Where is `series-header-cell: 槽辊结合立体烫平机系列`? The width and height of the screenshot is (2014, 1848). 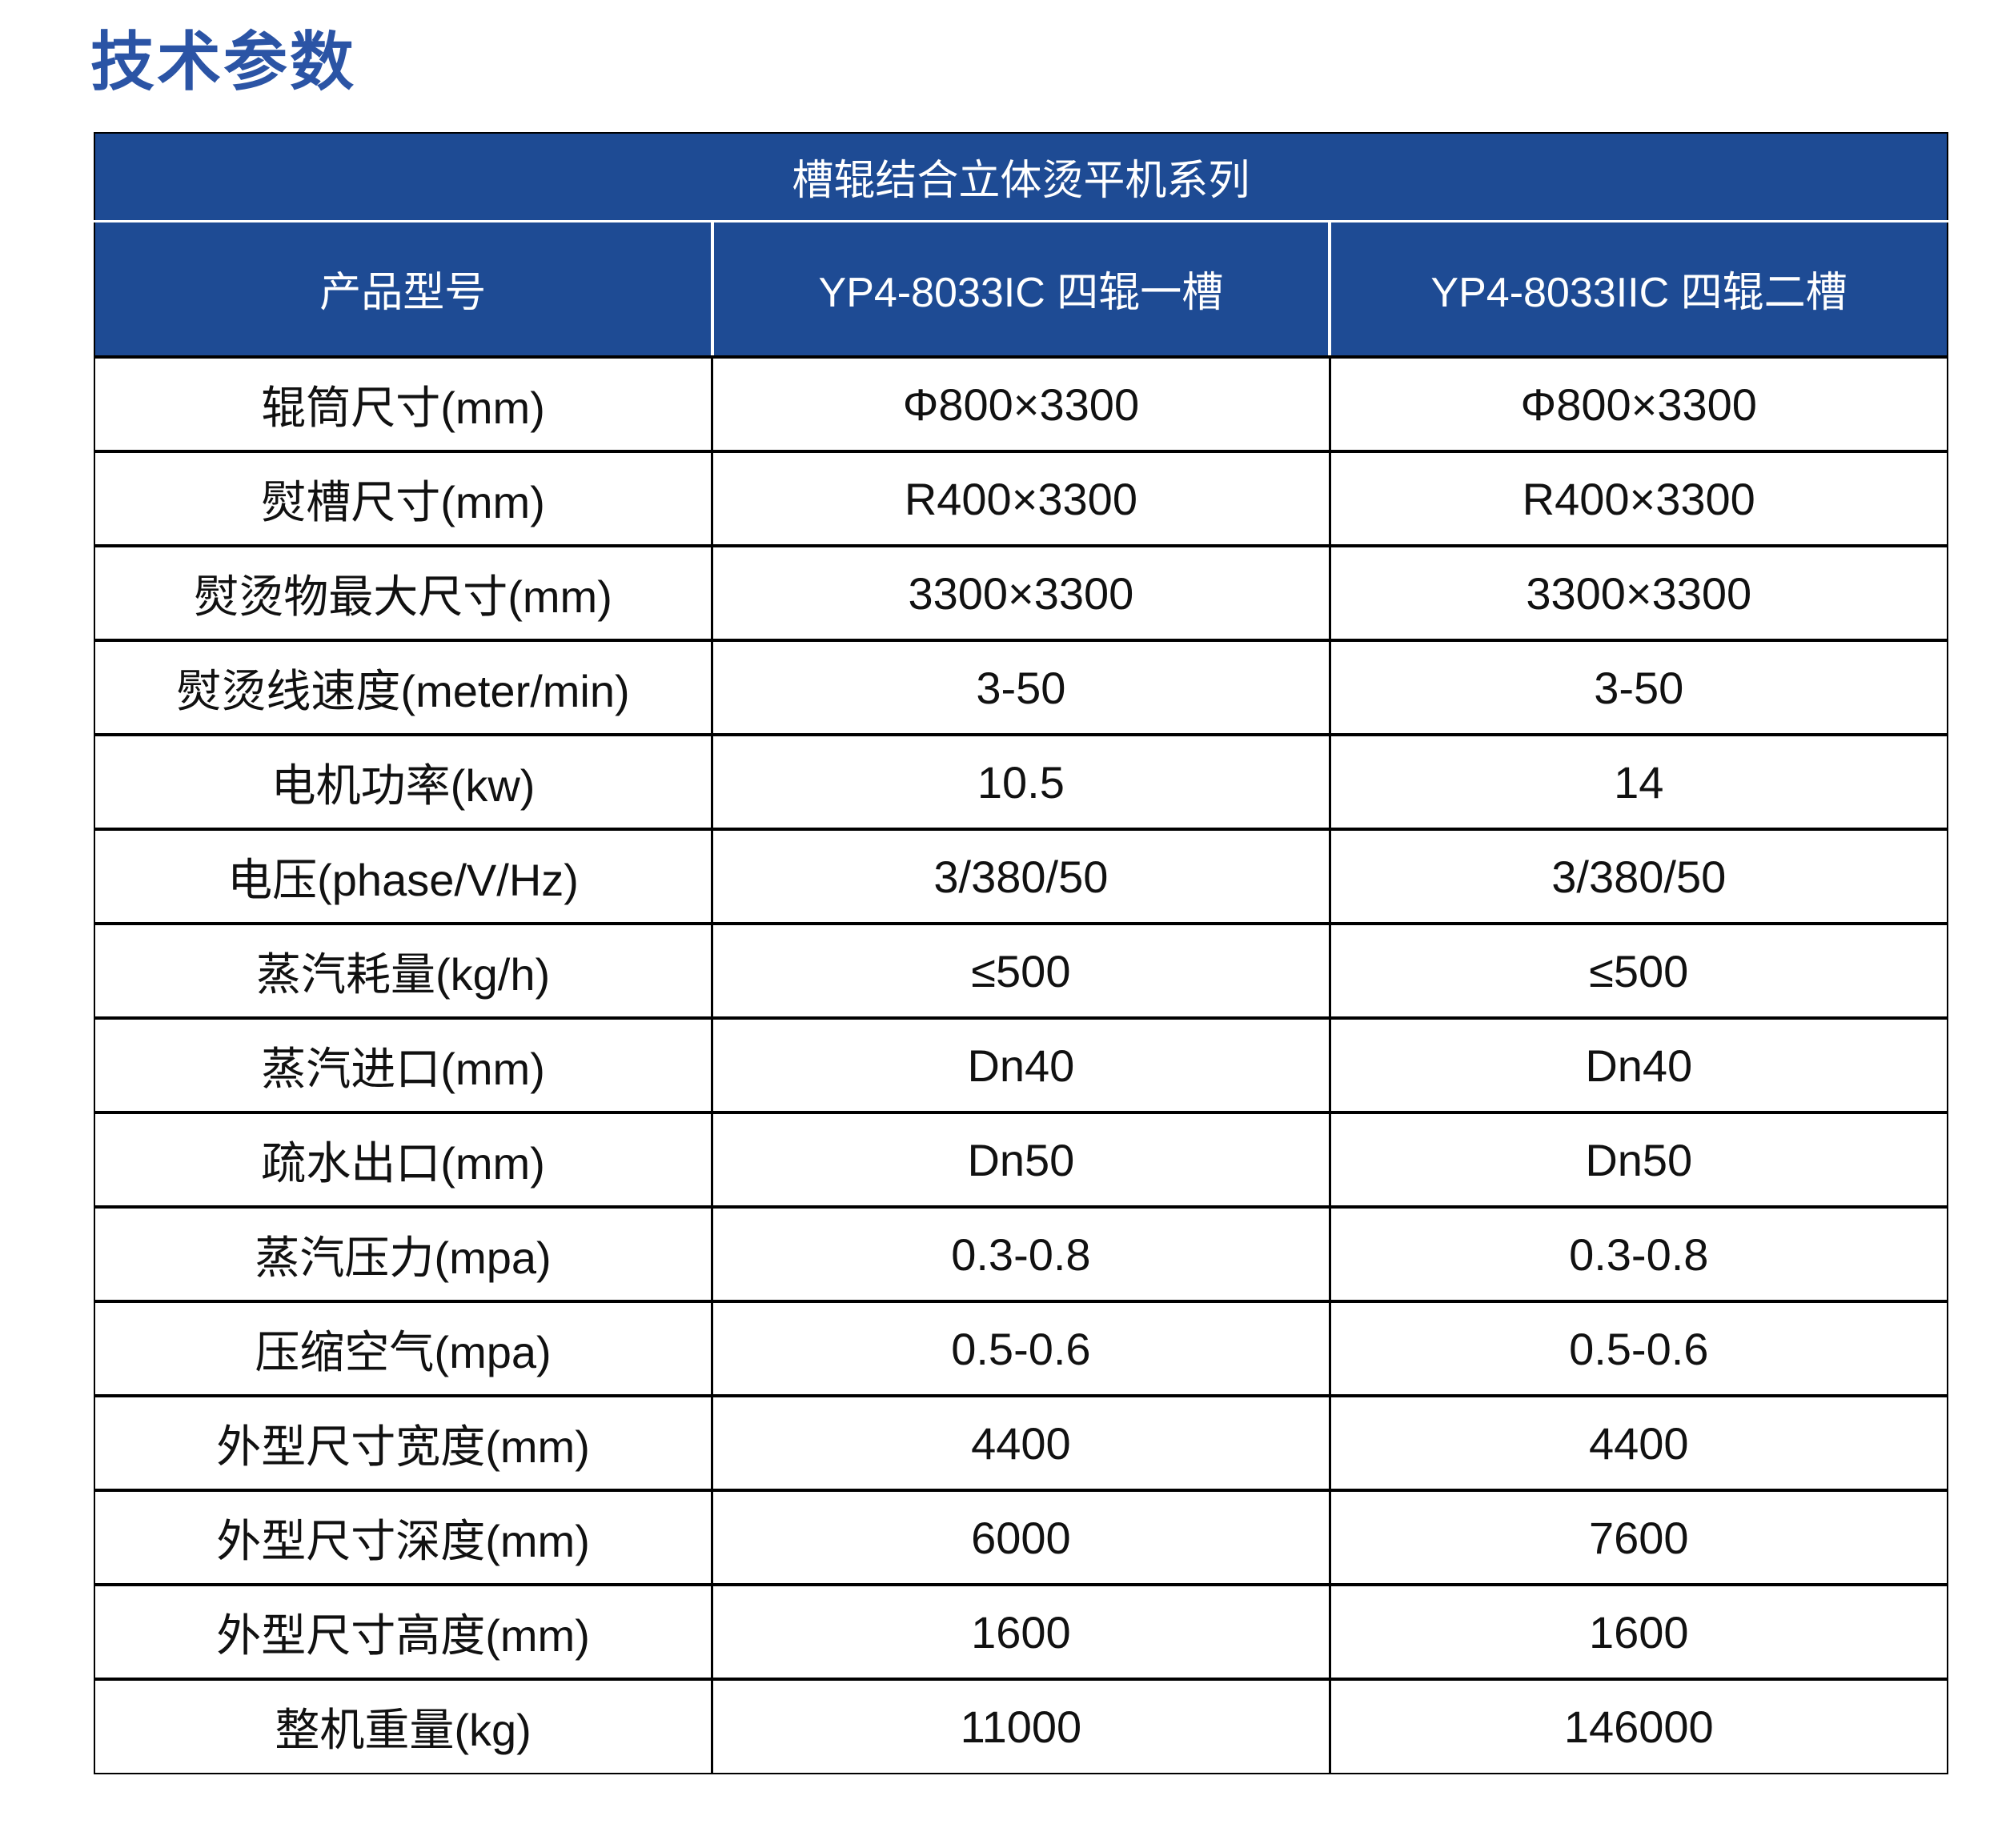 series-header-cell: 槽辊结合立体烫平机系列 is located at coordinates (1021, 177).